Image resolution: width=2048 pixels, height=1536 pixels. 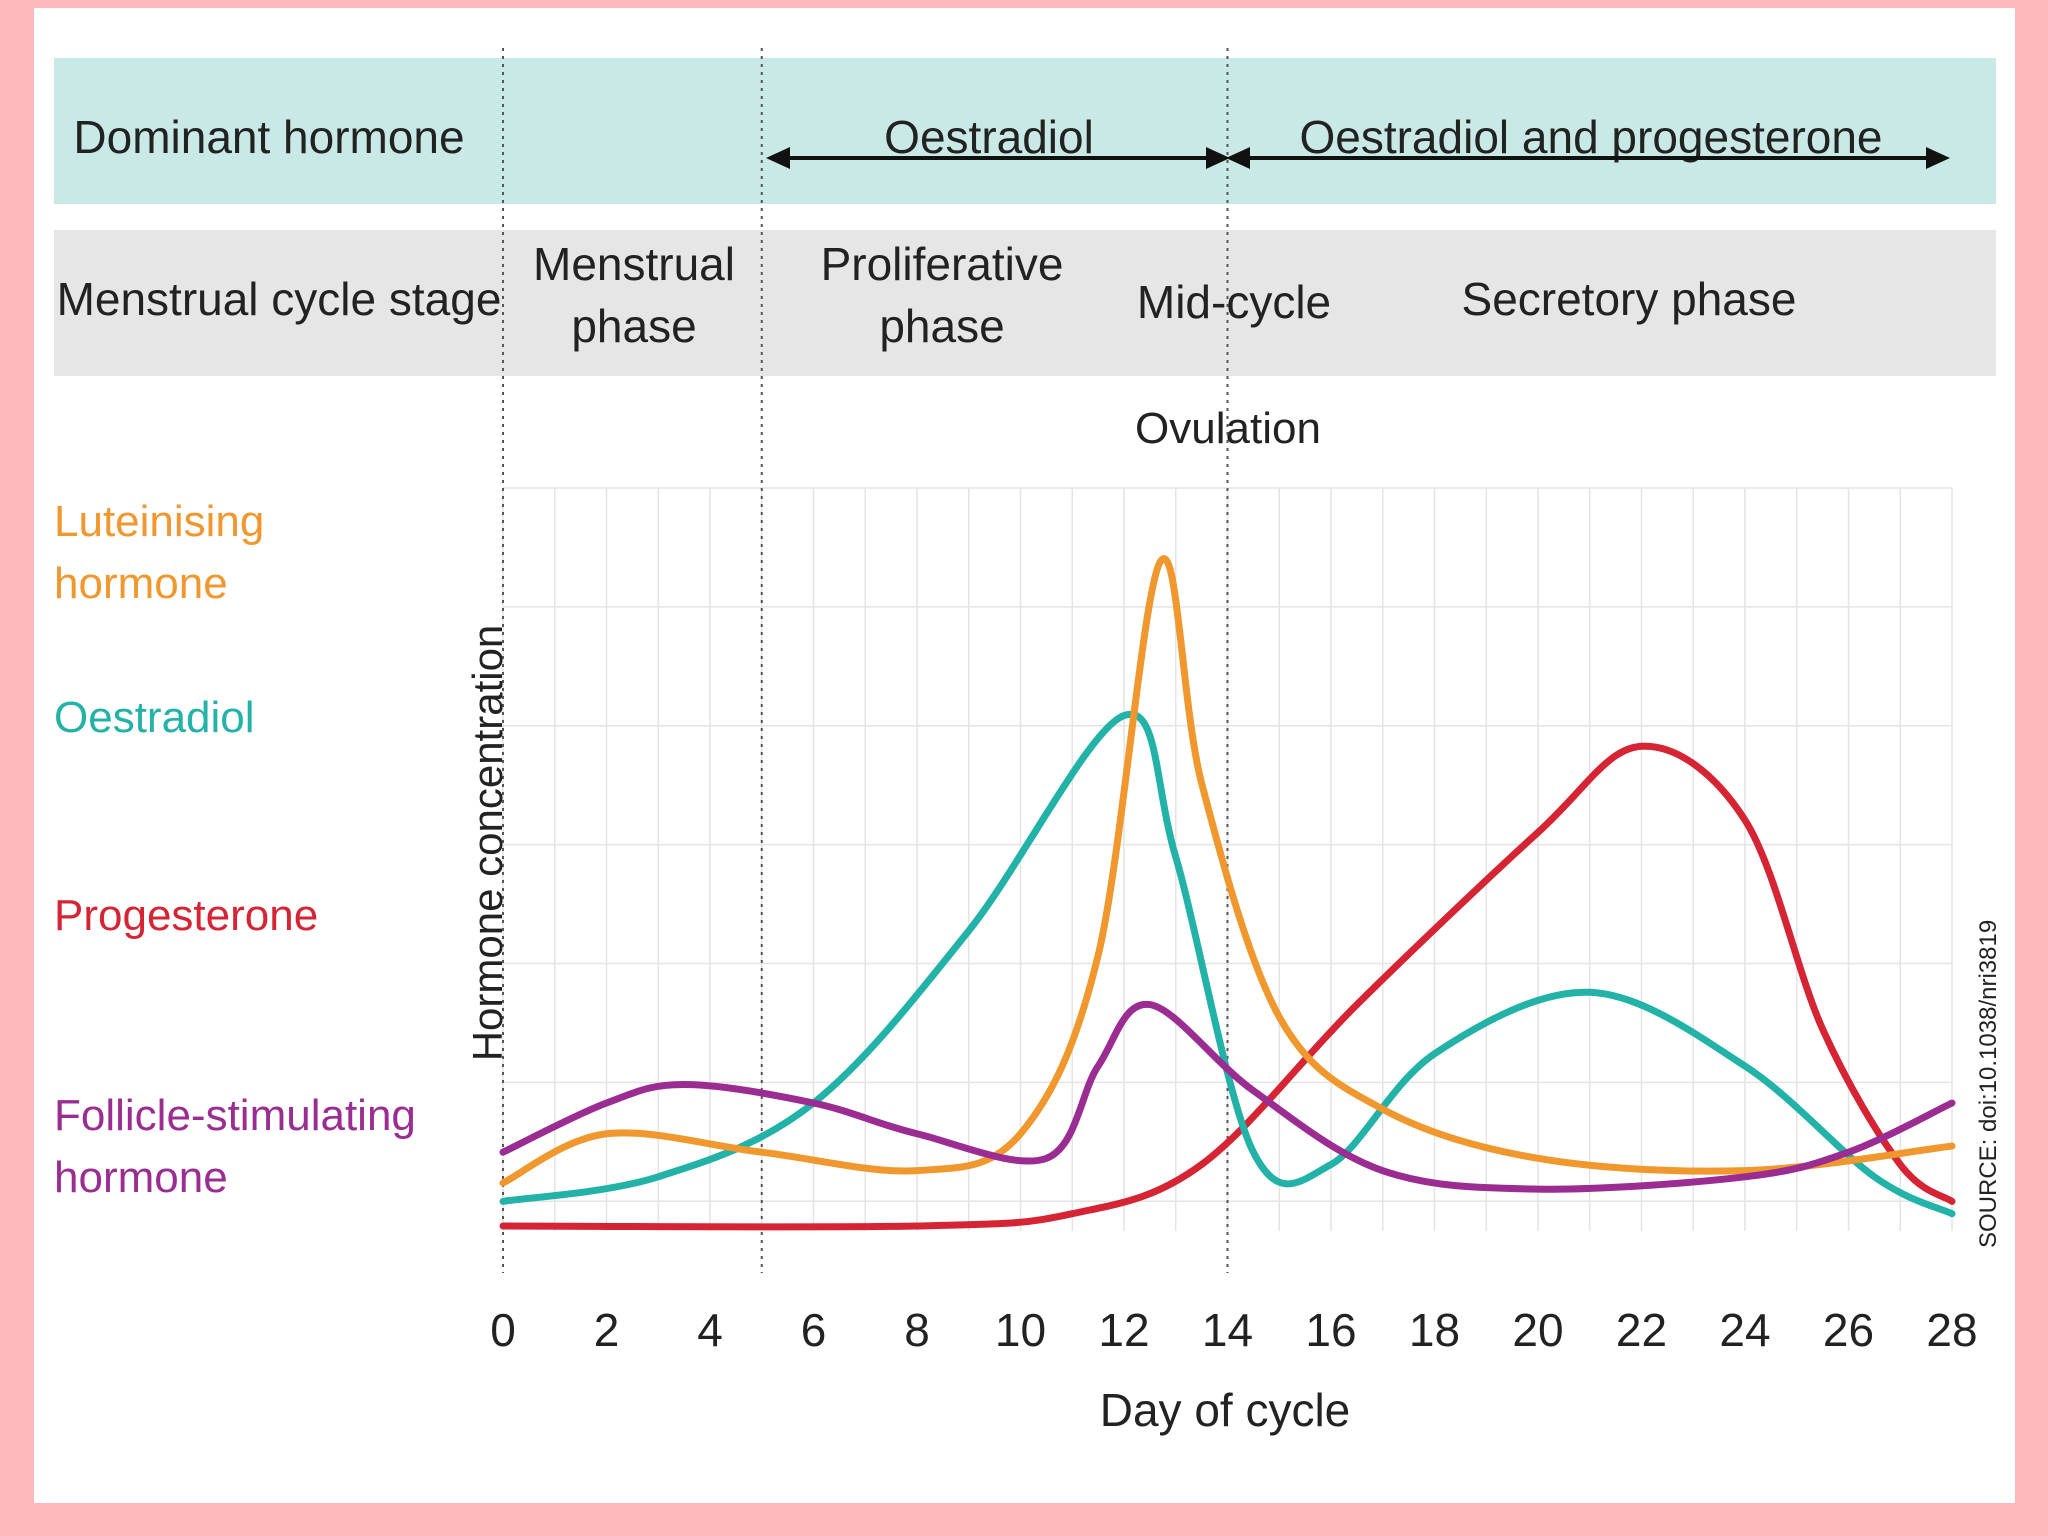 What do you see at coordinates (1227, 1097) in the screenshot?
I see `series-line-follicle-stimulating-hormone` at bounding box center [1227, 1097].